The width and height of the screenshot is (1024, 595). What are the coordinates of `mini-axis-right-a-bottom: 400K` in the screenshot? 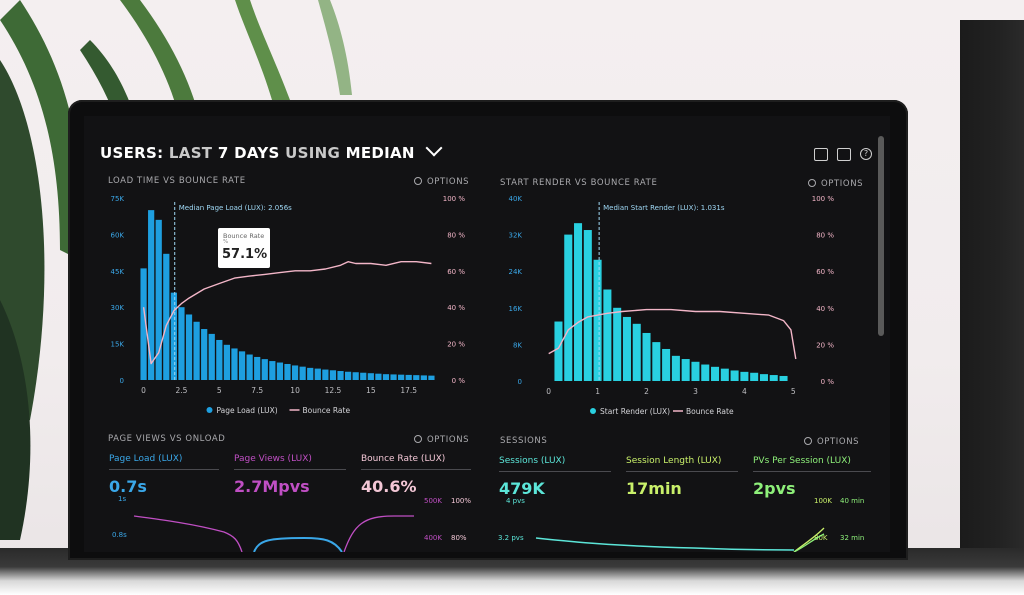 It's located at (433, 538).